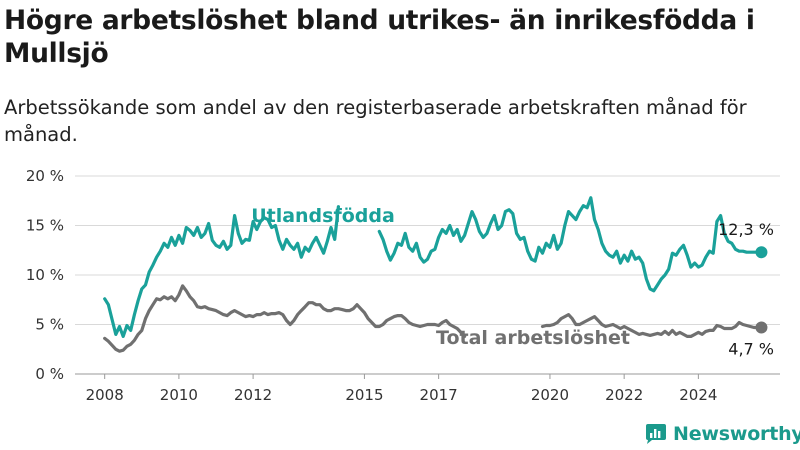 This screenshot has height=450, width=800. What do you see at coordinates (698, 395) in the screenshot?
I see `x-tick-label: 2024` at bounding box center [698, 395].